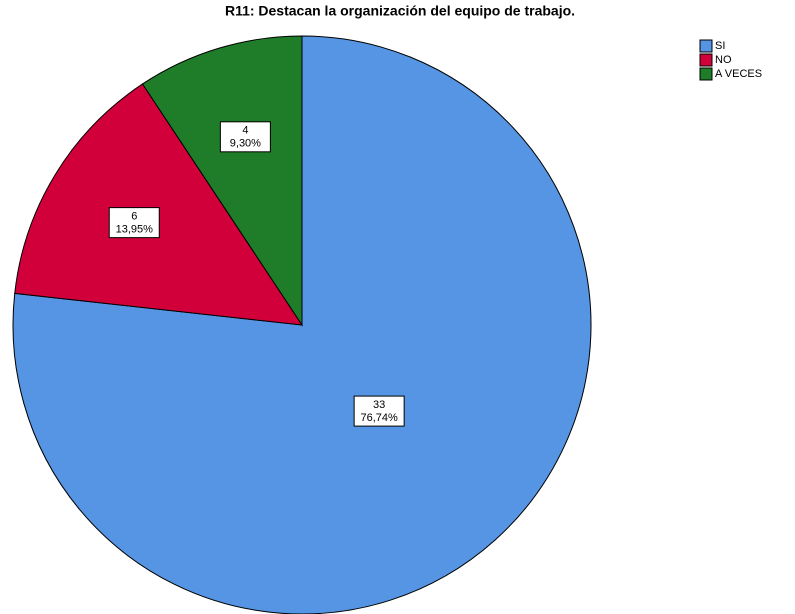  What do you see at coordinates (723, 60) in the screenshot?
I see `legend-label: NO` at bounding box center [723, 60].